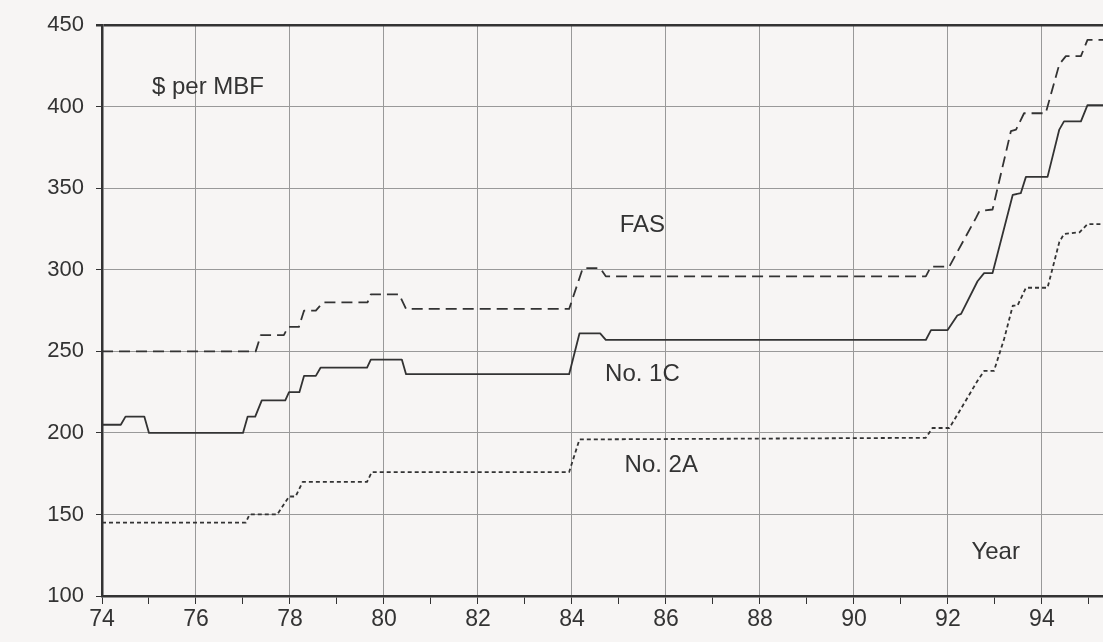 This screenshot has height=642, width=1103. I want to click on x-tick-label: 88, so click(760, 618).